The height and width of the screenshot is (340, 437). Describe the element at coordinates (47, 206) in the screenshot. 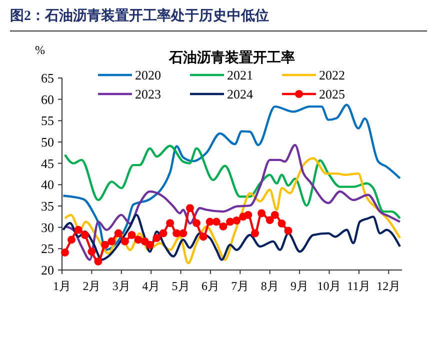

I see `y-tick-label: 35` at that location.